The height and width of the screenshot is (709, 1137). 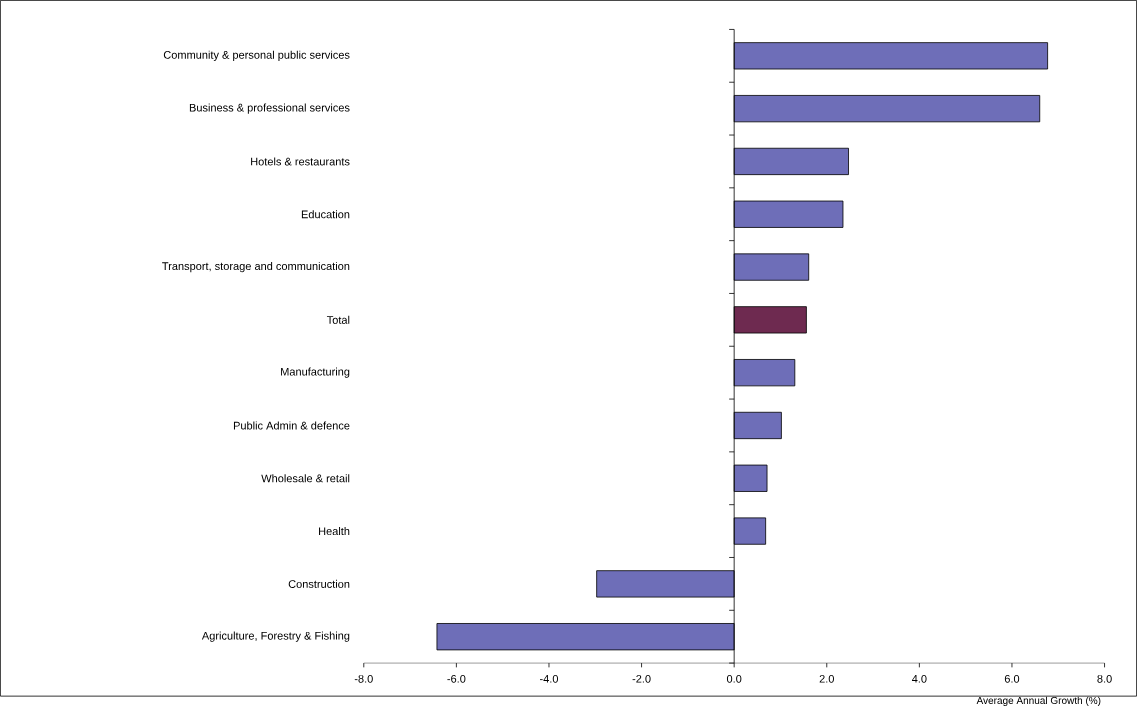 I want to click on x-tick-label: -8.0, so click(x=363, y=678).